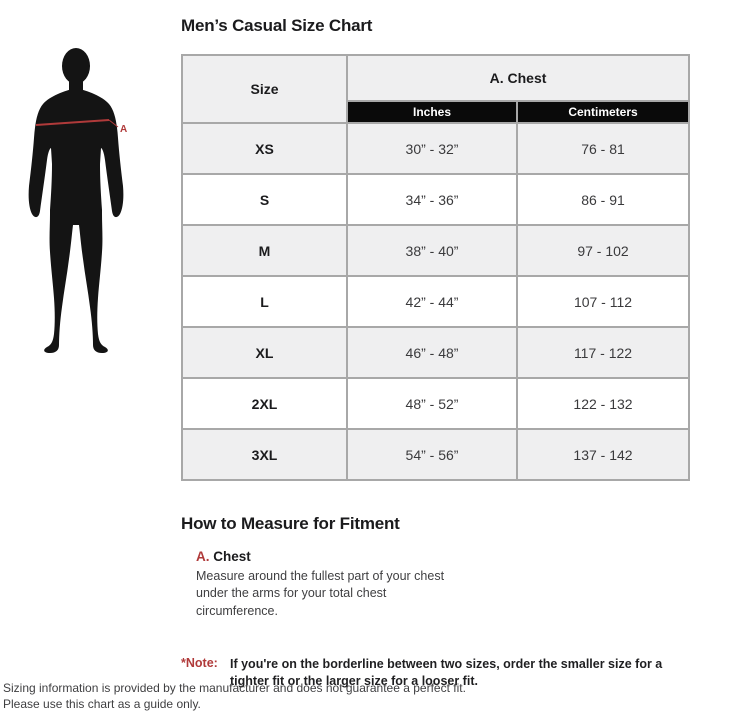 The height and width of the screenshot is (721, 752). I want to click on inches-cell: 38” - 40”, so click(432, 250).